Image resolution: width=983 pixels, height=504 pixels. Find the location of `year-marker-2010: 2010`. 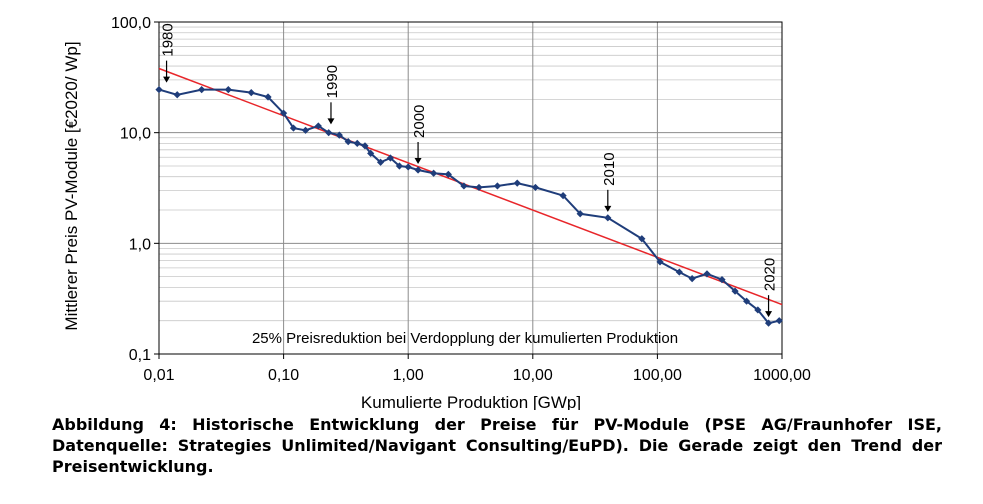

year-marker-2010: 2010 is located at coordinates (609, 182).